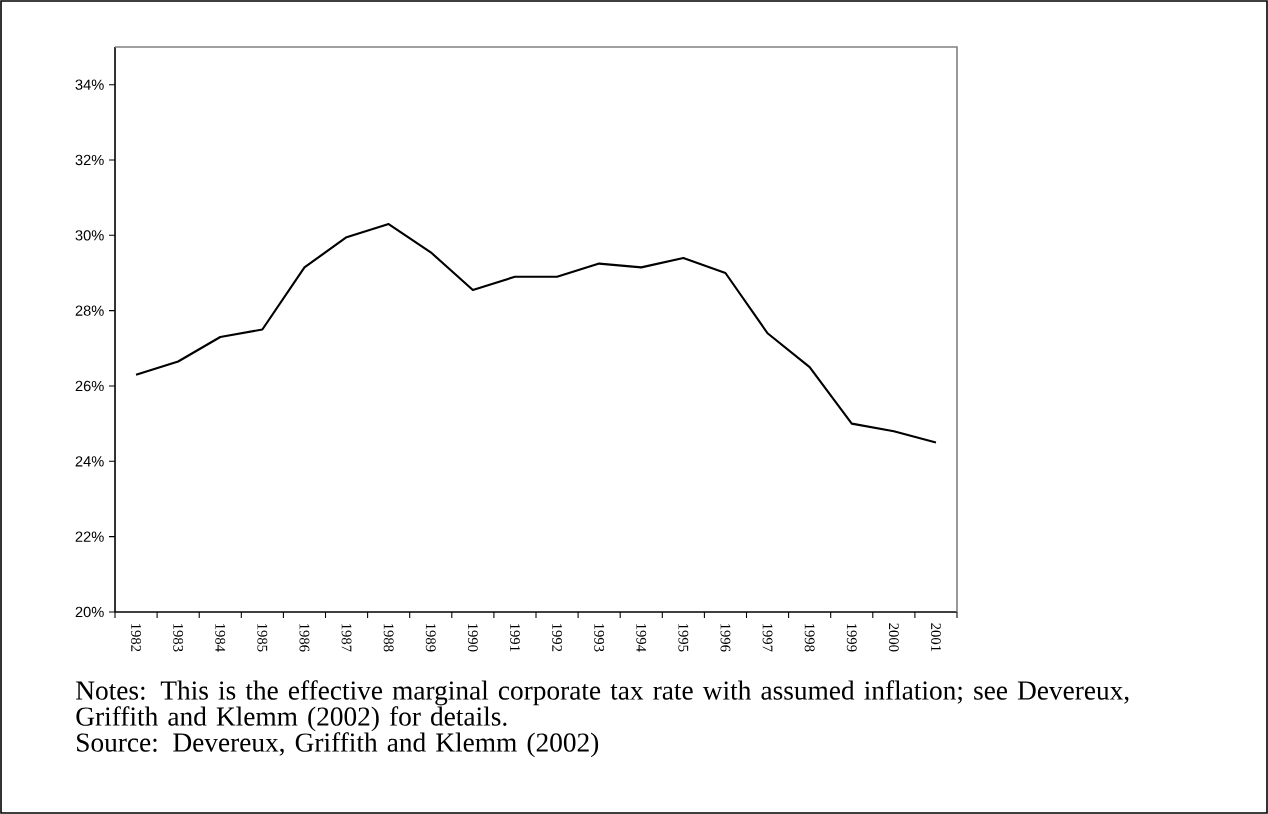  I want to click on y-tick-label: 30%, so click(89, 235).